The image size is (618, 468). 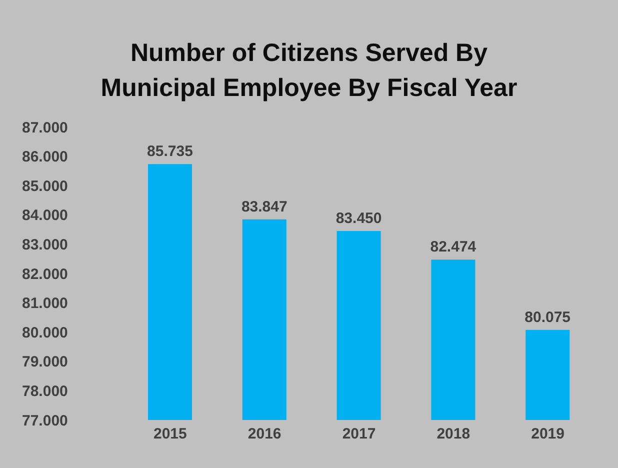 I want to click on y-tick-label: 82.000, so click(x=45, y=274).